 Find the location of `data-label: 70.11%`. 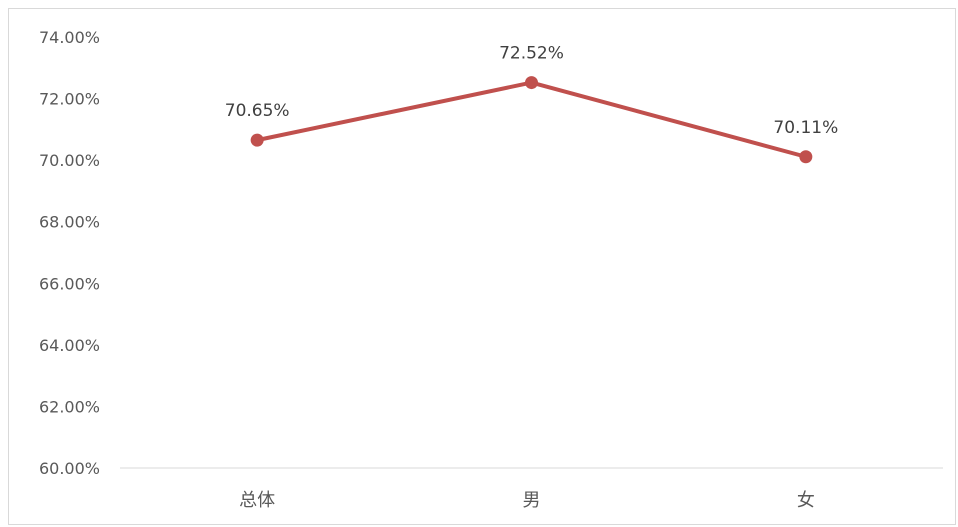

data-label: 70.11% is located at coordinates (805, 128).